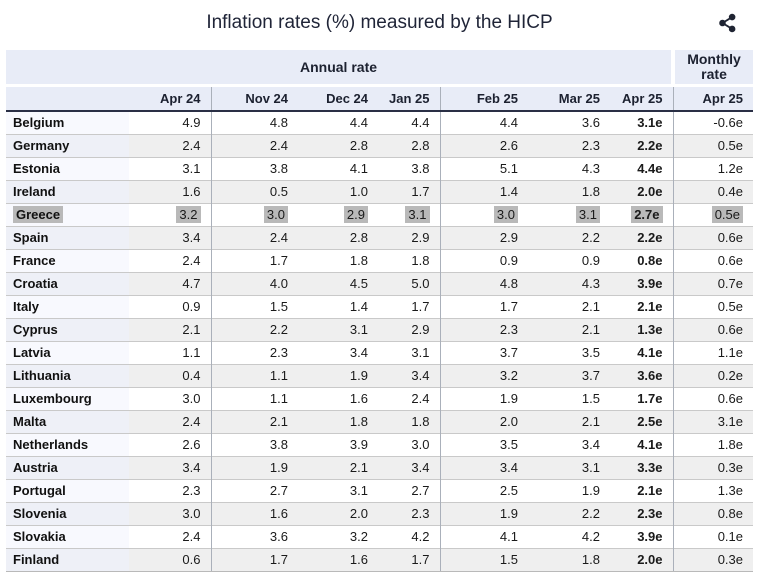  I want to click on annual-value-cell: 3.1e, so click(642, 122).